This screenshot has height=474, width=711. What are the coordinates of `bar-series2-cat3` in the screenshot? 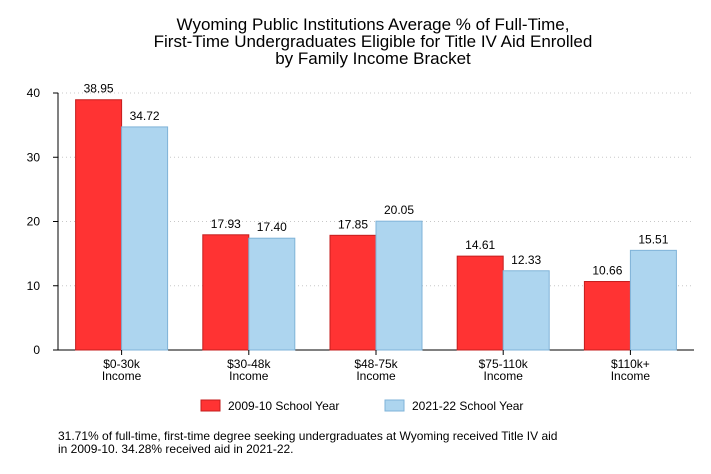 It's located at (399, 285).